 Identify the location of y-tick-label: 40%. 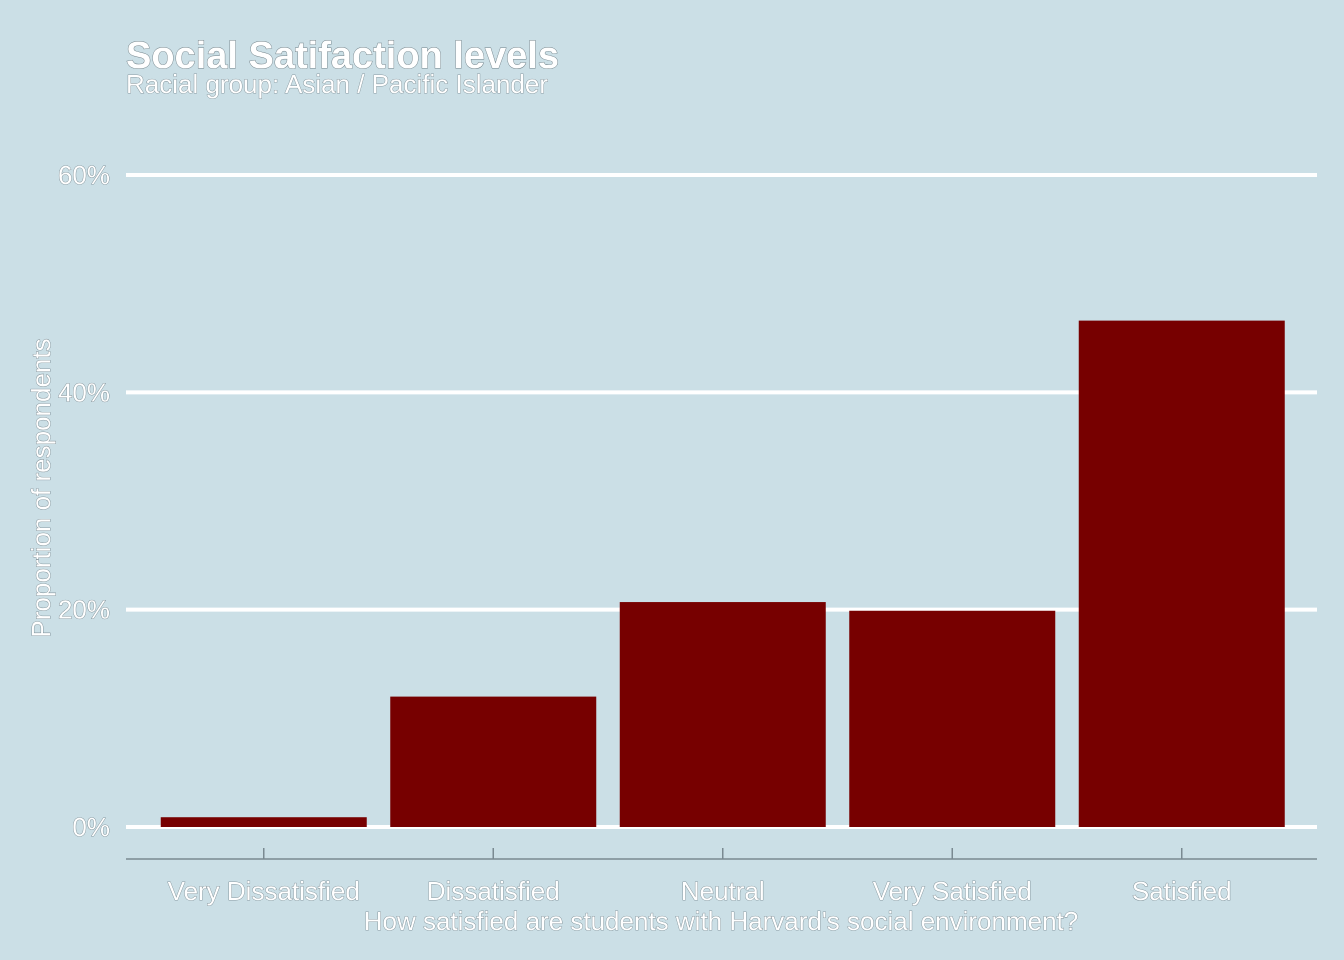
(84, 392).